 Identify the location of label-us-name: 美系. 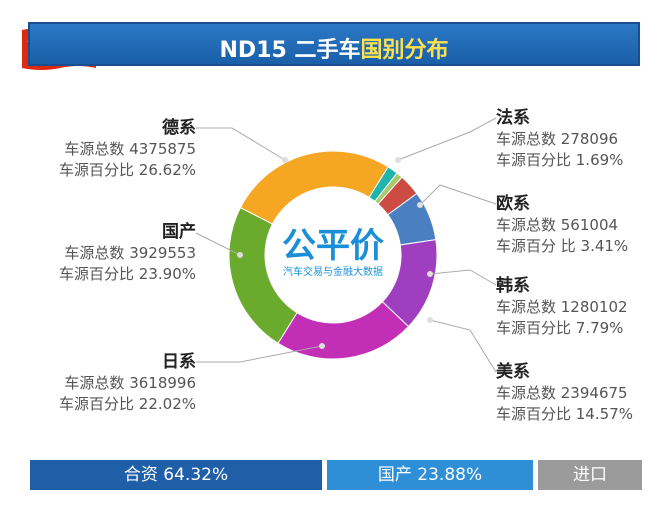
(513, 372).